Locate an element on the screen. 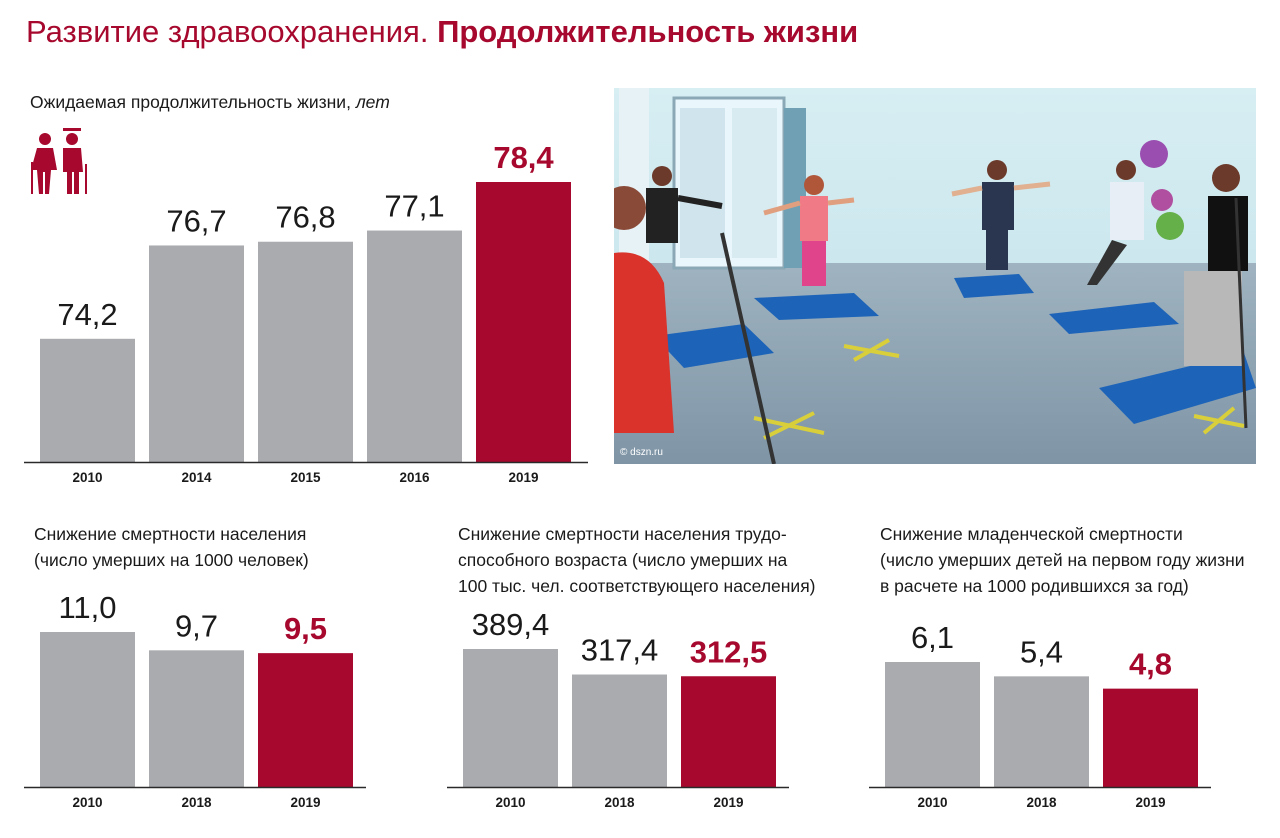 The height and width of the screenshot is (838, 1280). working-title-line: Снижение смертности населения трудо- is located at coordinates (622, 534).